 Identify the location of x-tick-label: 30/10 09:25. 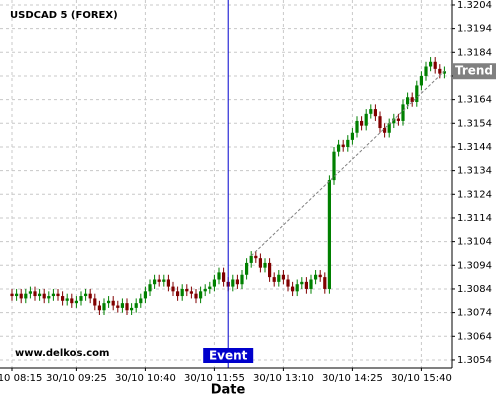
(76, 378).